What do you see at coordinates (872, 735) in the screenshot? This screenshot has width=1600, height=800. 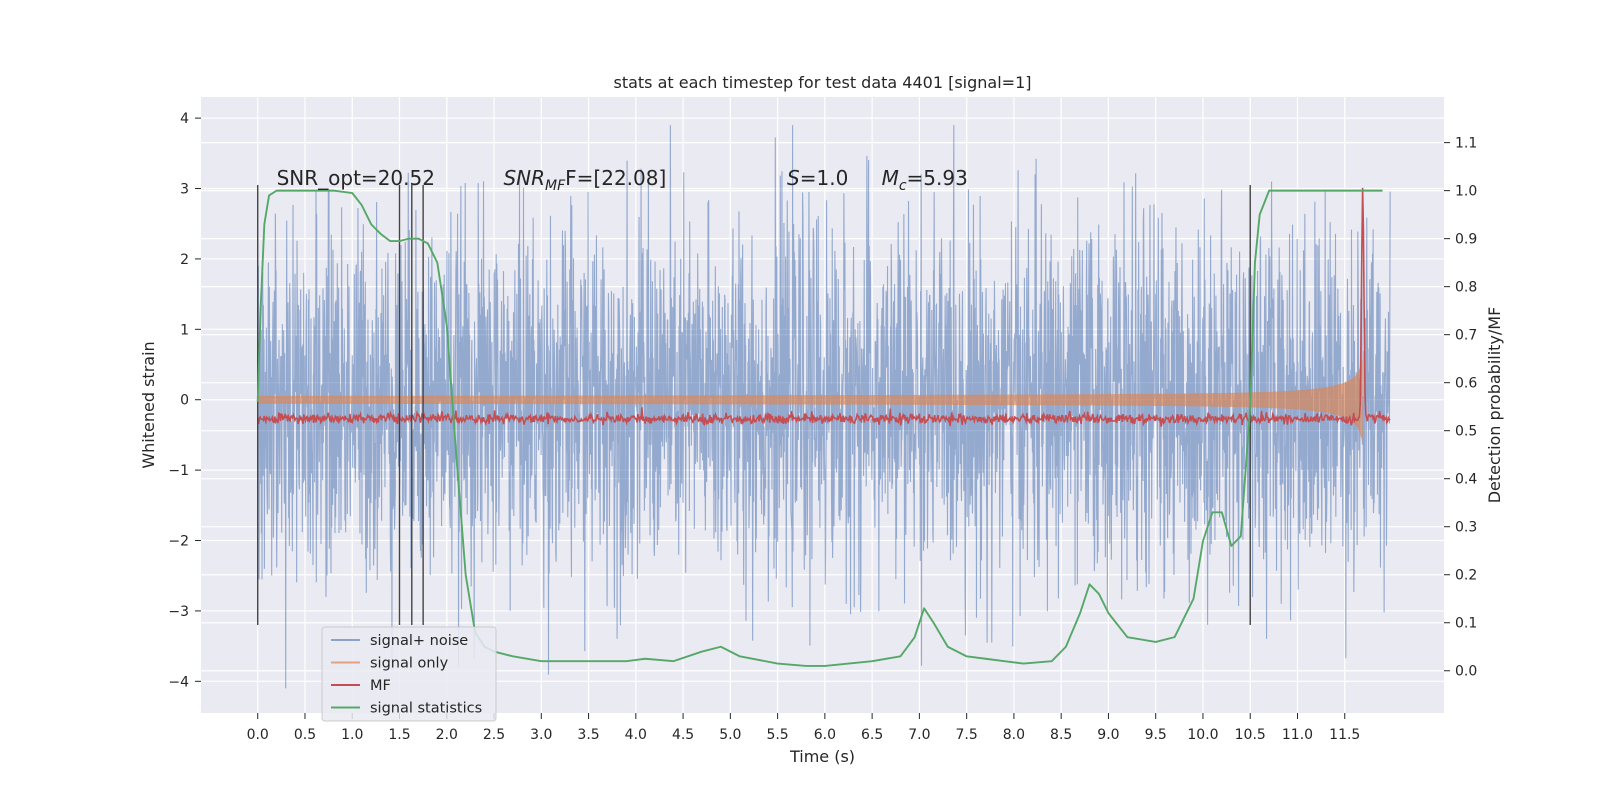 I see `x-tick-label: 6.5` at bounding box center [872, 735].